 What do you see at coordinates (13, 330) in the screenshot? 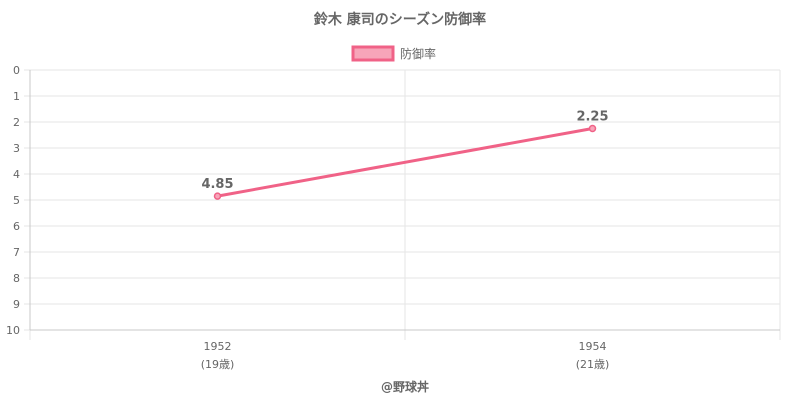
I see `y-tick-label: 10` at bounding box center [13, 330].